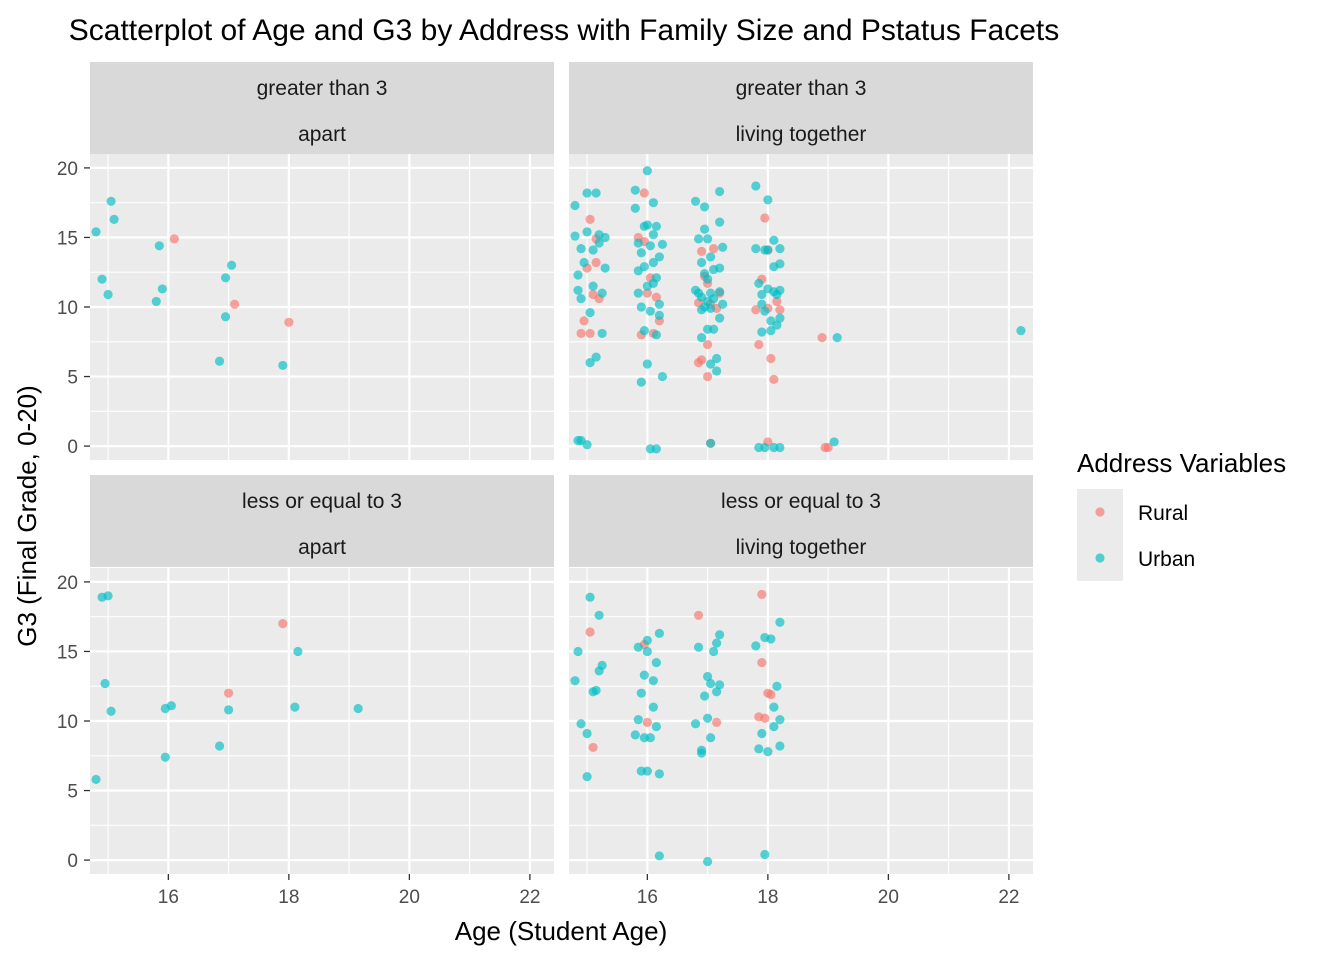 The image size is (1344, 960). What do you see at coordinates (529, 897) in the screenshot?
I see `x-tick-label: 22` at bounding box center [529, 897].